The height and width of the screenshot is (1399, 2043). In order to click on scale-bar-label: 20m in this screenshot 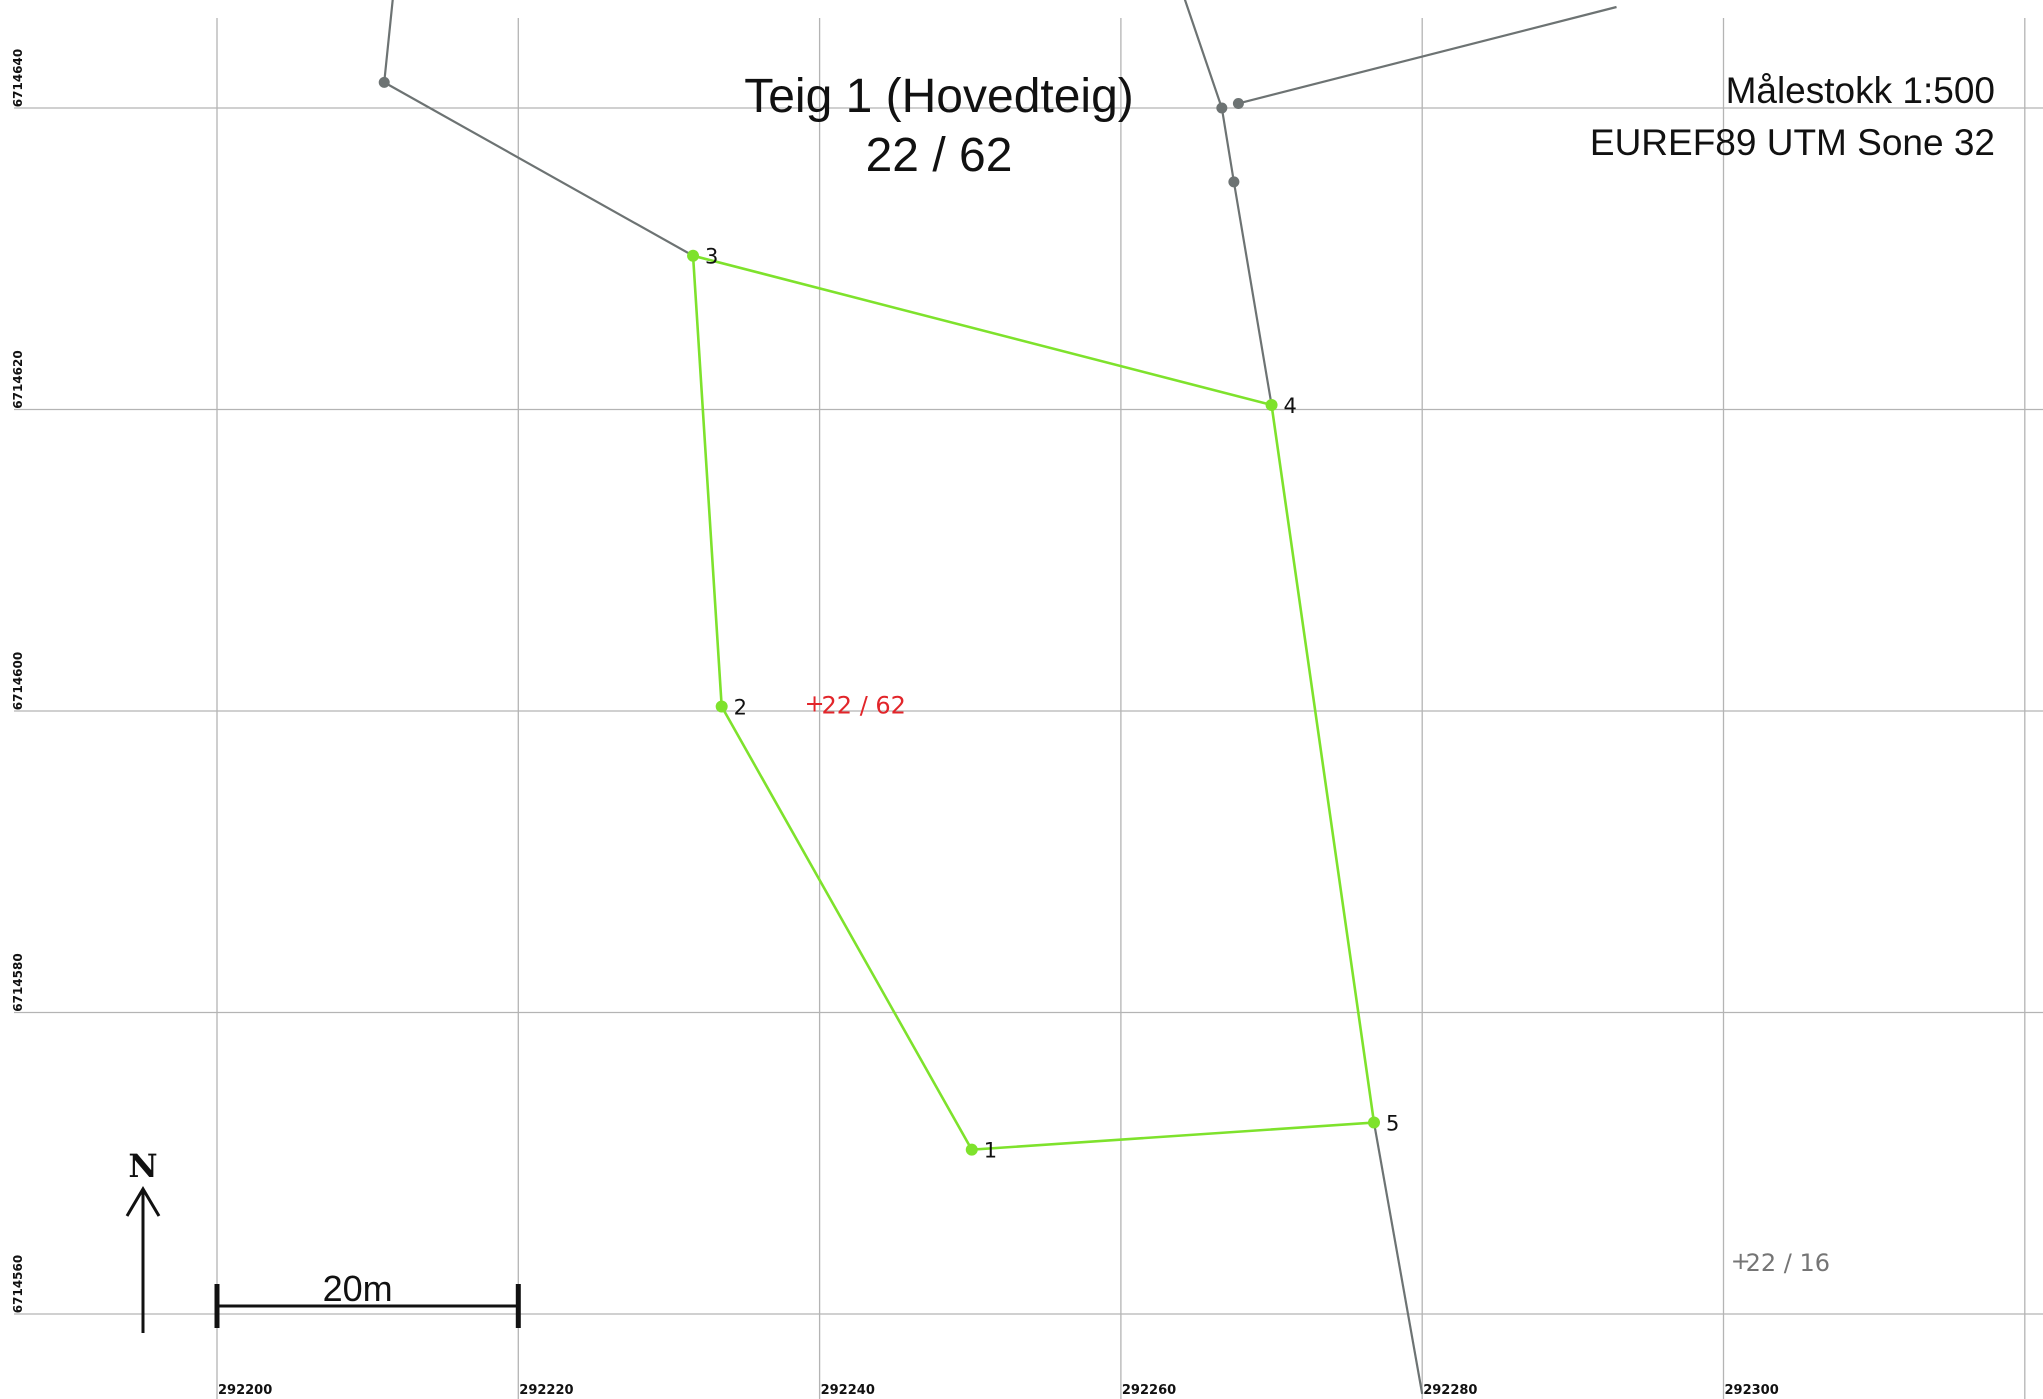, I will do `click(358, 1288)`.